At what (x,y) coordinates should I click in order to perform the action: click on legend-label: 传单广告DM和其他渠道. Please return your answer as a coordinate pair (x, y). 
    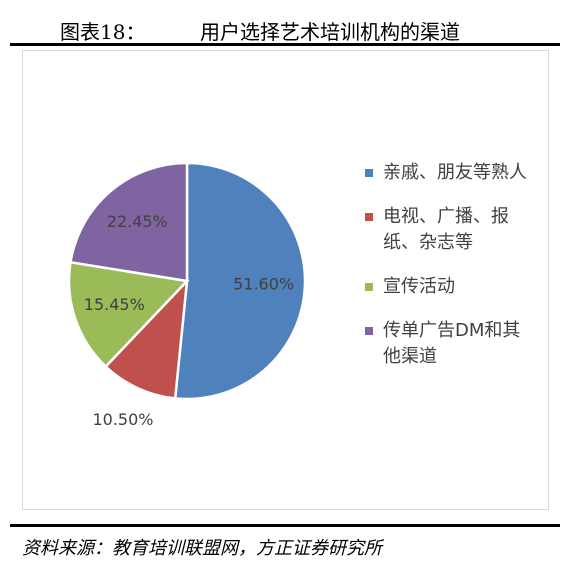
    Looking at the image, I should click on (452, 343).